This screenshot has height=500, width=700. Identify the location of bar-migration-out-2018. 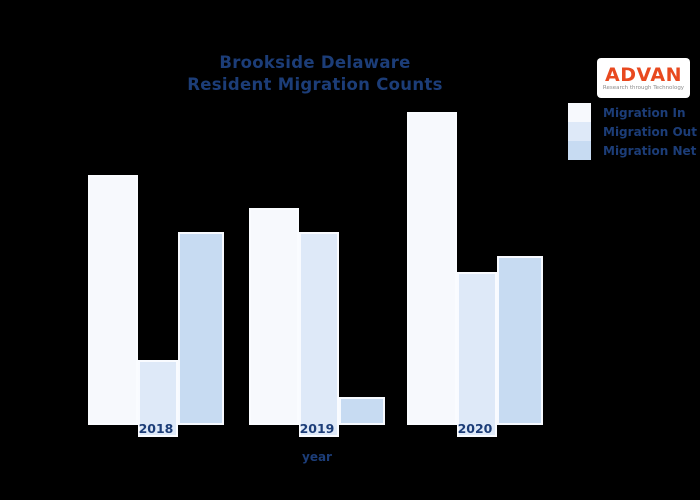
(158, 398).